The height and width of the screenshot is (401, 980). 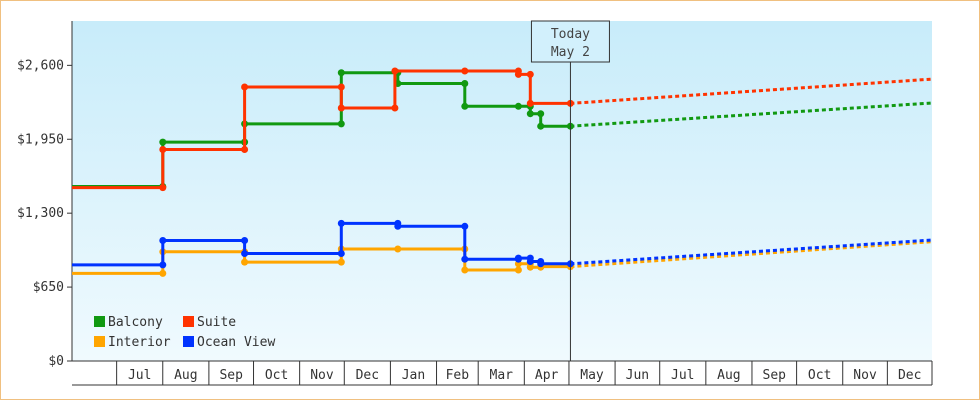 What do you see at coordinates (570, 190) in the screenshot?
I see `today-marker: Today May 2` at bounding box center [570, 190].